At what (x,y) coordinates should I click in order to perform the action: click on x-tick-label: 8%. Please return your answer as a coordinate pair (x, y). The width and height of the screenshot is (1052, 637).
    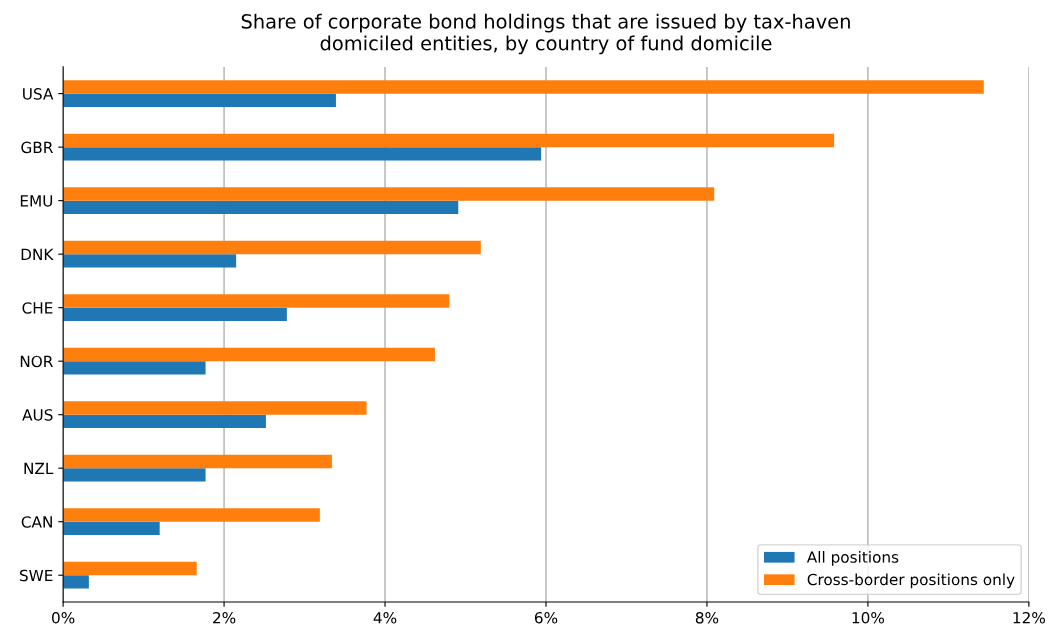
    Looking at the image, I should click on (707, 617).